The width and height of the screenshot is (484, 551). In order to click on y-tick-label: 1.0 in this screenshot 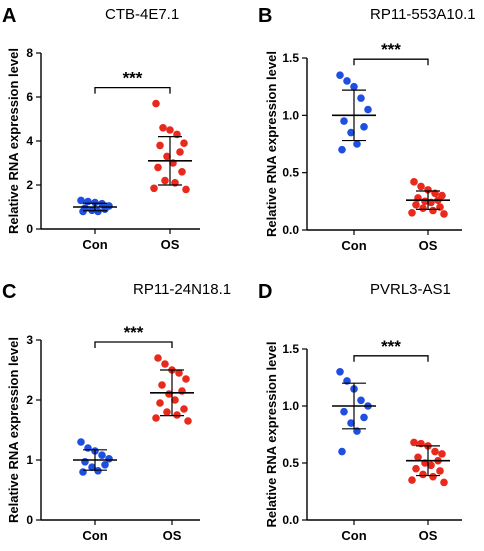, I will do `click(290, 406)`.